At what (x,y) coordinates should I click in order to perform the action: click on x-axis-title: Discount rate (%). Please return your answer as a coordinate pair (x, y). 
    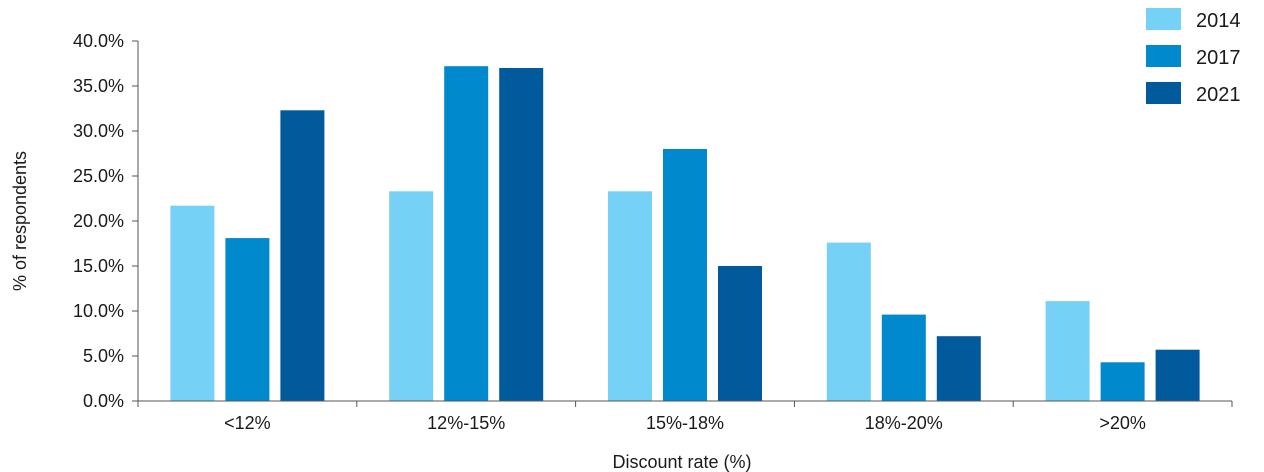
    Looking at the image, I should click on (681, 462).